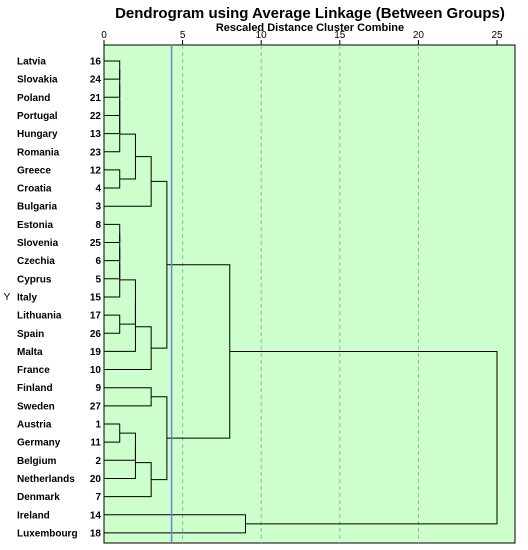  What do you see at coordinates (38, 497) in the screenshot?
I see `leaf-label: Denmark` at bounding box center [38, 497].